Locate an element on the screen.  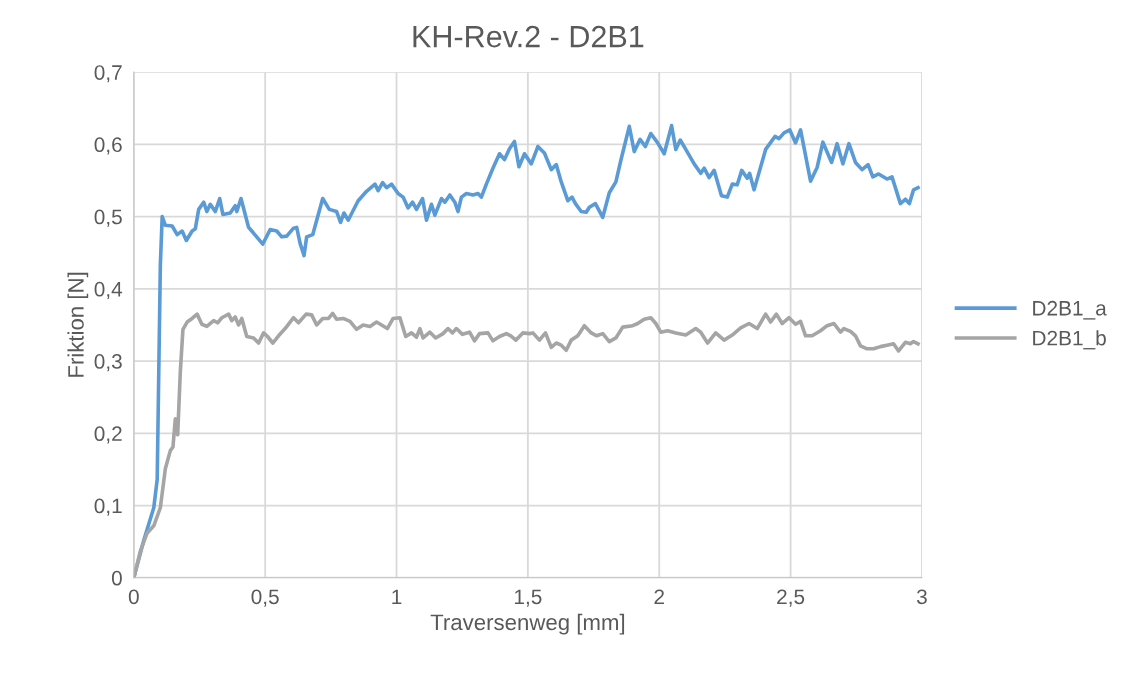
y-tick-label: 0,5 is located at coordinates (108, 218).